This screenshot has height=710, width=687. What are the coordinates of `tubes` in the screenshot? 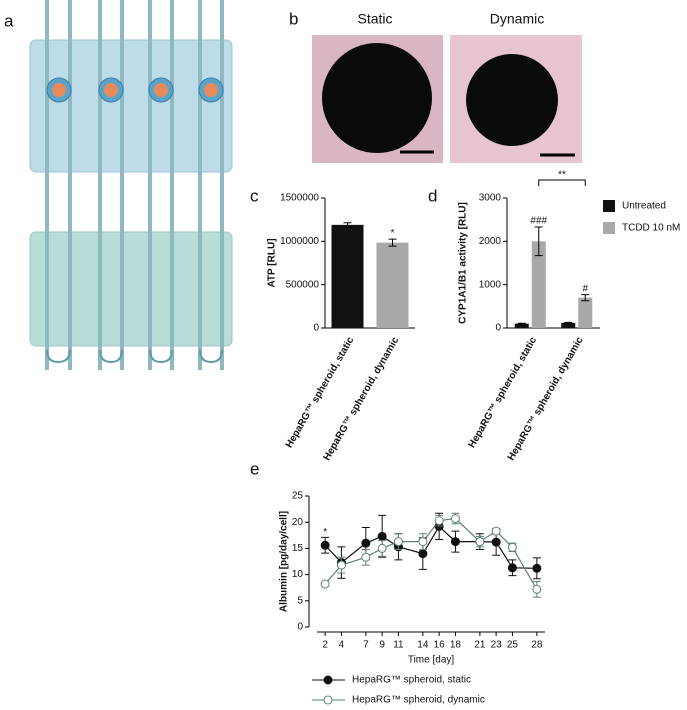 It's located at (134, 185).